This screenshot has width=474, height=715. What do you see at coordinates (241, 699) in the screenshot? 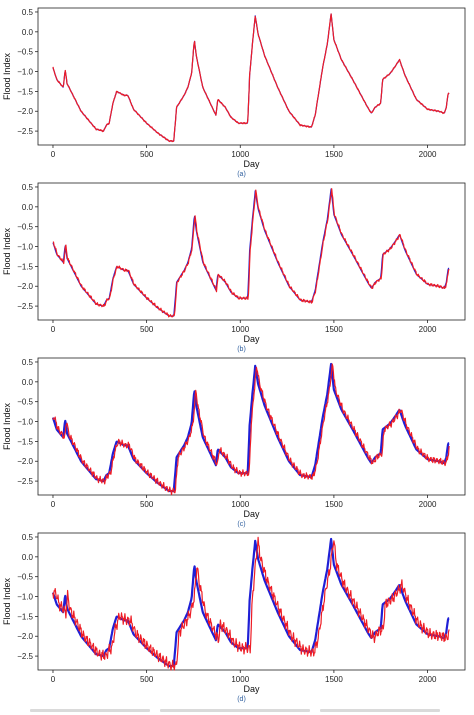
I see `panel-caption: (d)` at bounding box center [241, 699].